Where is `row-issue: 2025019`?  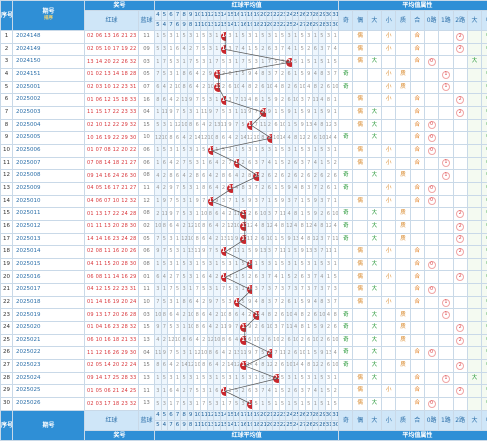 row-issue: 2025019 is located at coordinates (48, 315).